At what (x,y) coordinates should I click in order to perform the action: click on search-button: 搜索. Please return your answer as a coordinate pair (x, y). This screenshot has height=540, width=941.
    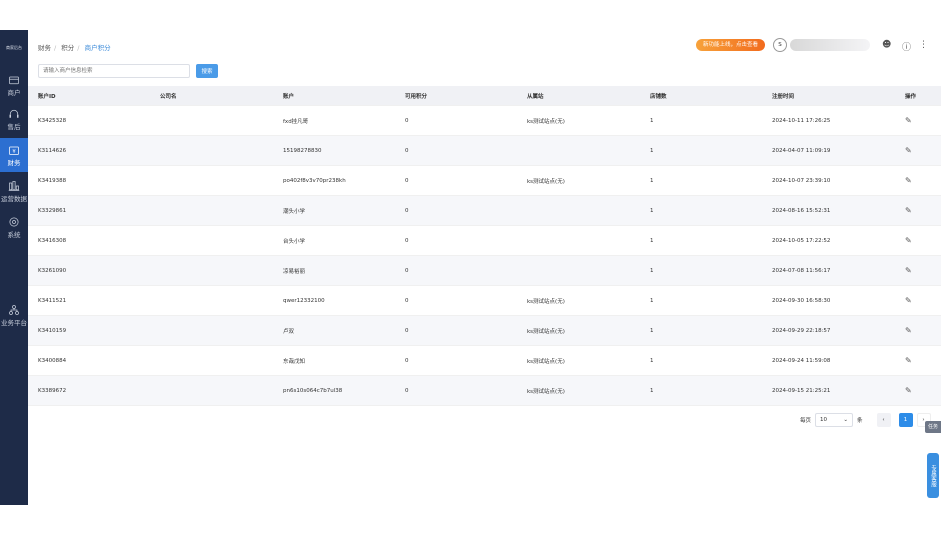
    Looking at the image, I should click on (207, 71).